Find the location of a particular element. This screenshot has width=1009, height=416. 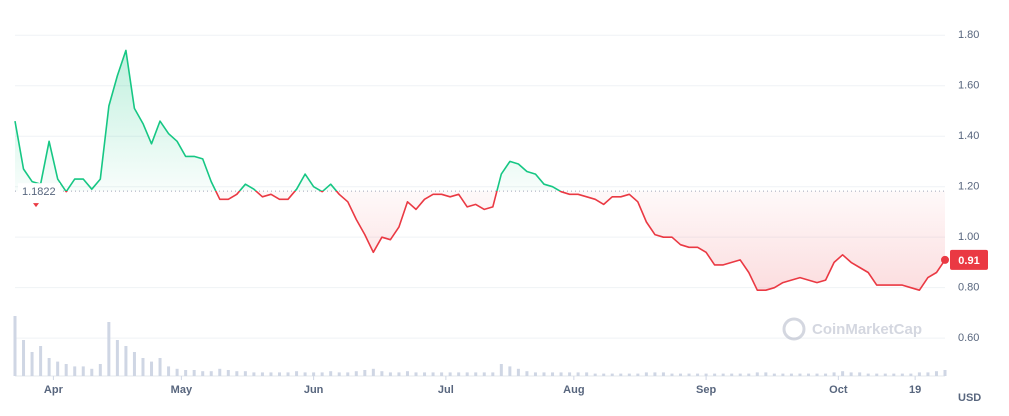

x-tick-label: 19 is located at coordinates (915, 390).